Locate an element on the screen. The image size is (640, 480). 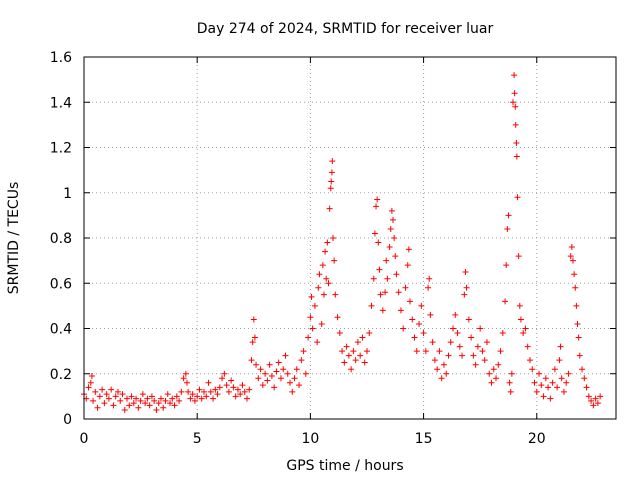
y-tick-label: 1.2 is located at coordinates (61, 149).